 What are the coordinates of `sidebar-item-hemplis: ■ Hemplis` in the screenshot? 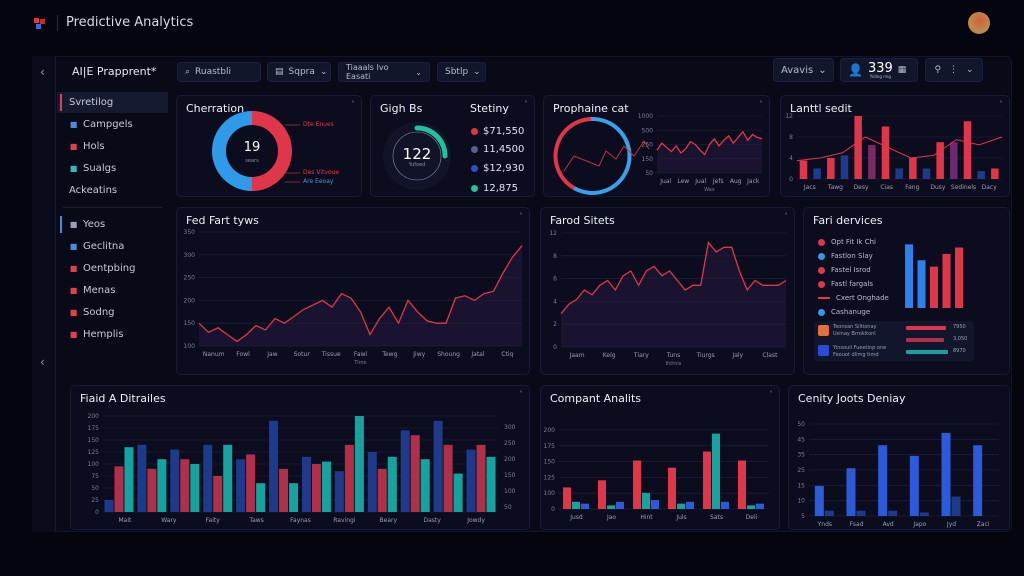 It's located at (112, 334).